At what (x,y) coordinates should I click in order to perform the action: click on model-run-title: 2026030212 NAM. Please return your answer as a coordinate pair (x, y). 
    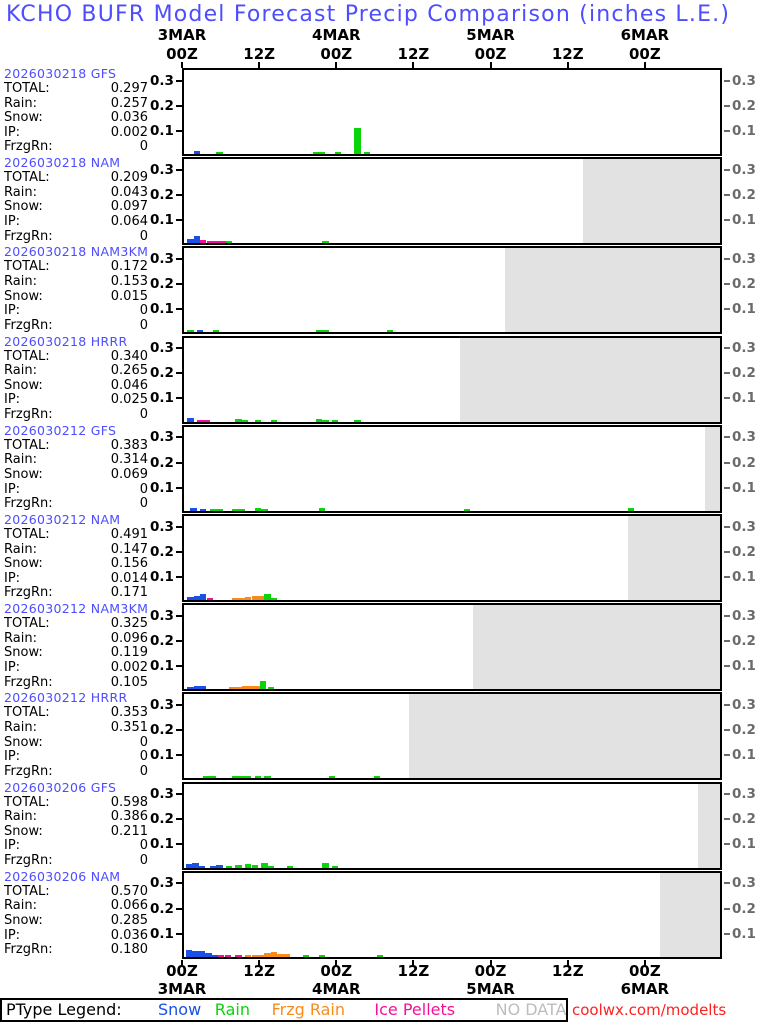
    Looking at the image, I should click on (62, 519).